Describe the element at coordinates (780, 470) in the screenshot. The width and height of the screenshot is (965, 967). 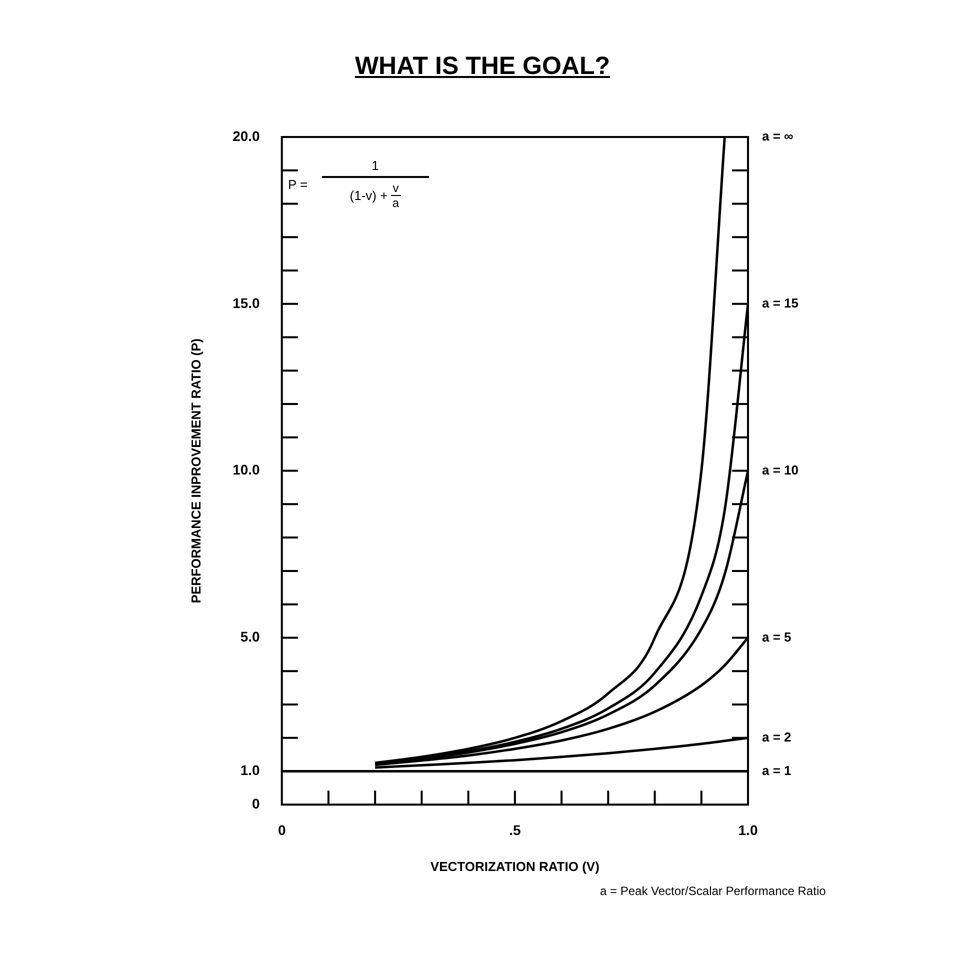
I see `legend-label: a = 10` at that location.